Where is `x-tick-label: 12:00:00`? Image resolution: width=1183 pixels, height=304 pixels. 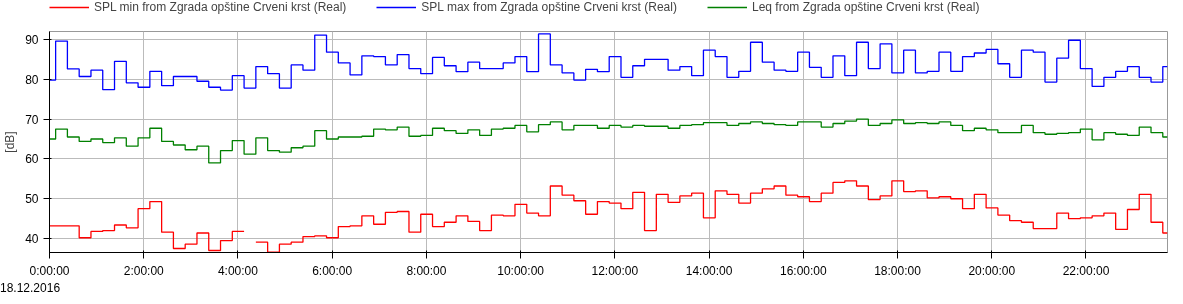 x-tick-label: 12:00:00 is located at coordinates (615, 270).